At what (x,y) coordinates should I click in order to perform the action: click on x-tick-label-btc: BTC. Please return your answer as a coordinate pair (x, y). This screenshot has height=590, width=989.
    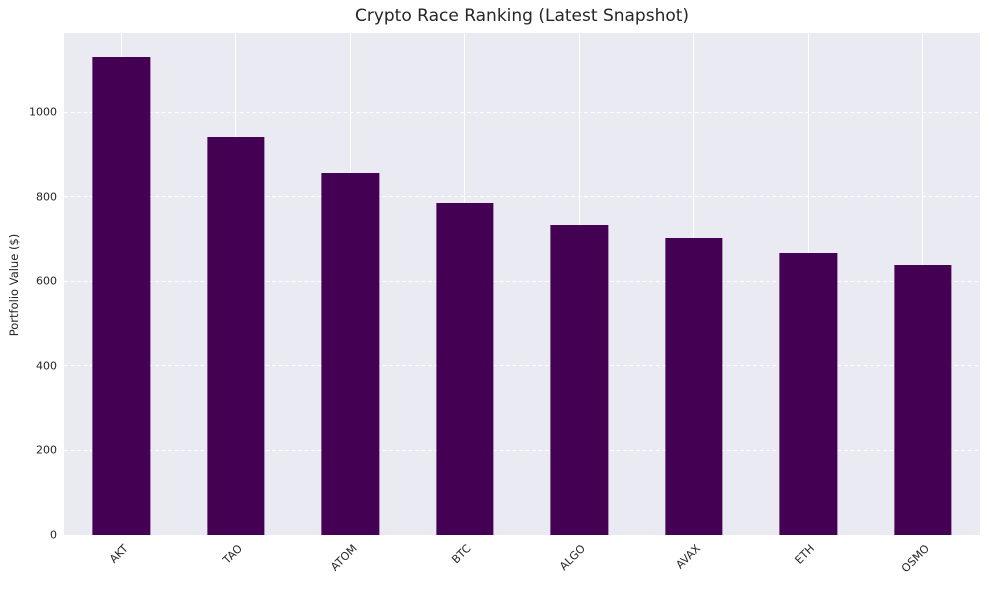
    Looking at the image, I should click on (461, 554).